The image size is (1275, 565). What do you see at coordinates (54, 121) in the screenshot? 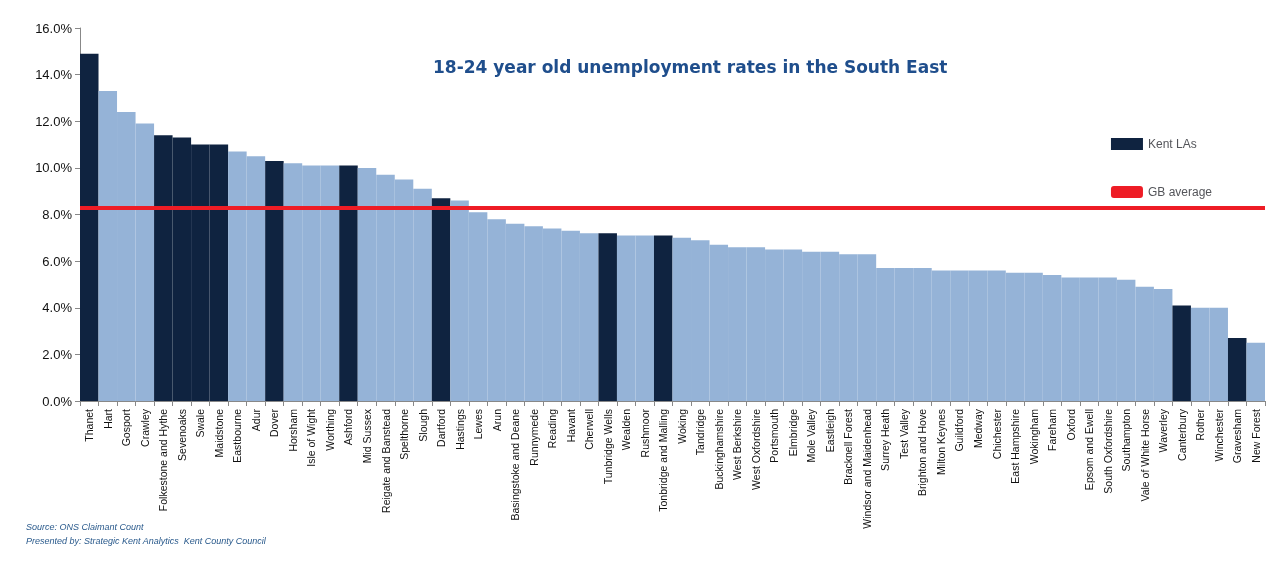
I see `y-tick-label: 12.0%` at bounding box center [54, 121].